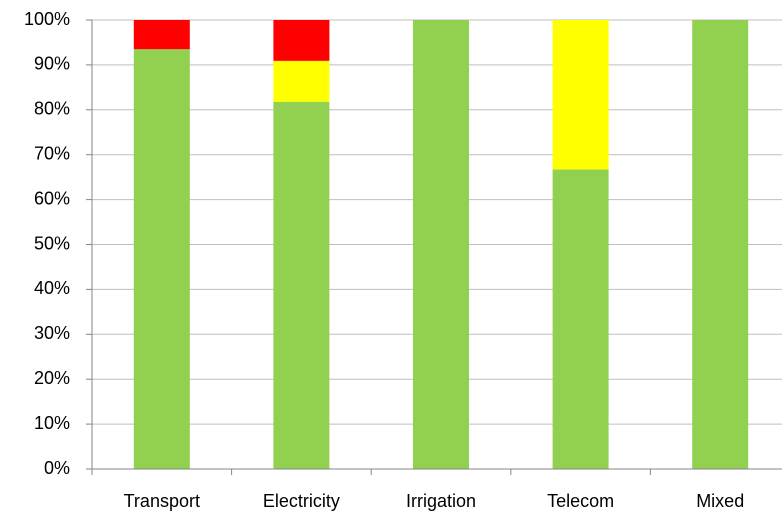  Describe the element at coordinates (52, 109) in the screenshot. I see `y-tick-label: 80%` at that location.